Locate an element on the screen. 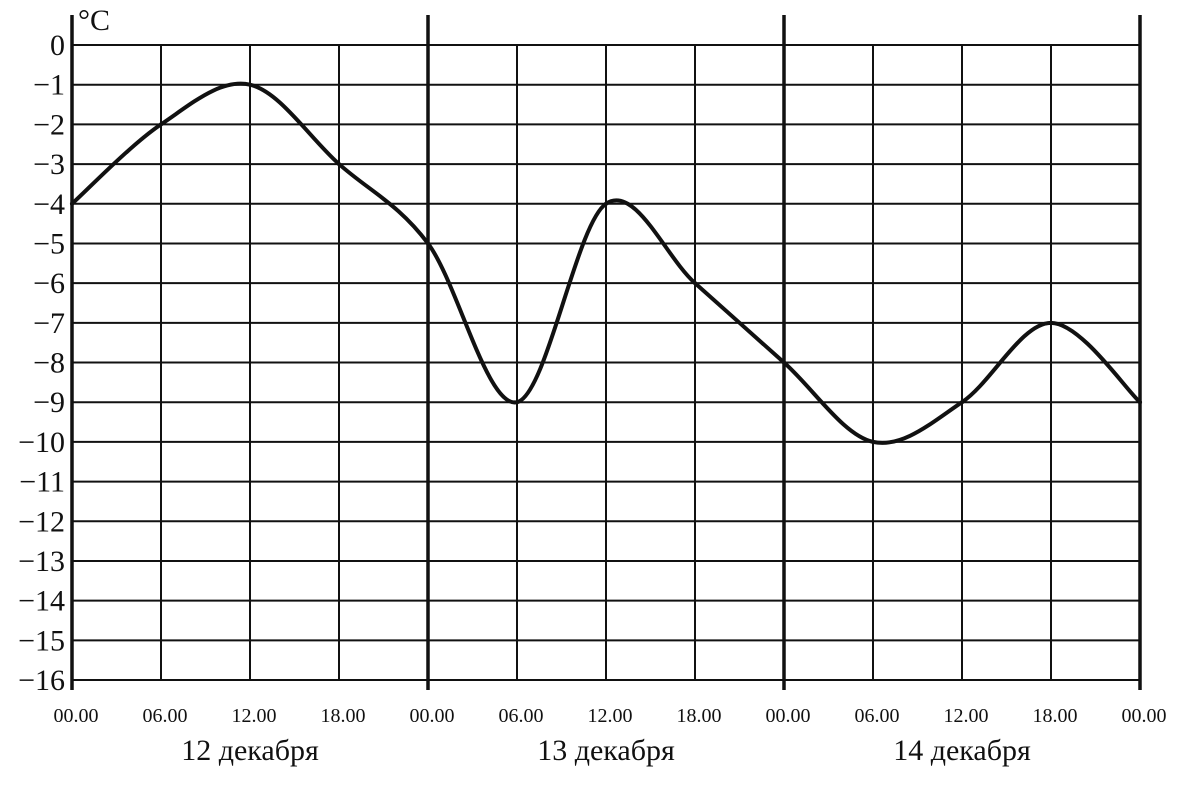 The height and width of the screenshot is (800, 1202). y-tick-label: −6 is located at coordinates (49, 283).